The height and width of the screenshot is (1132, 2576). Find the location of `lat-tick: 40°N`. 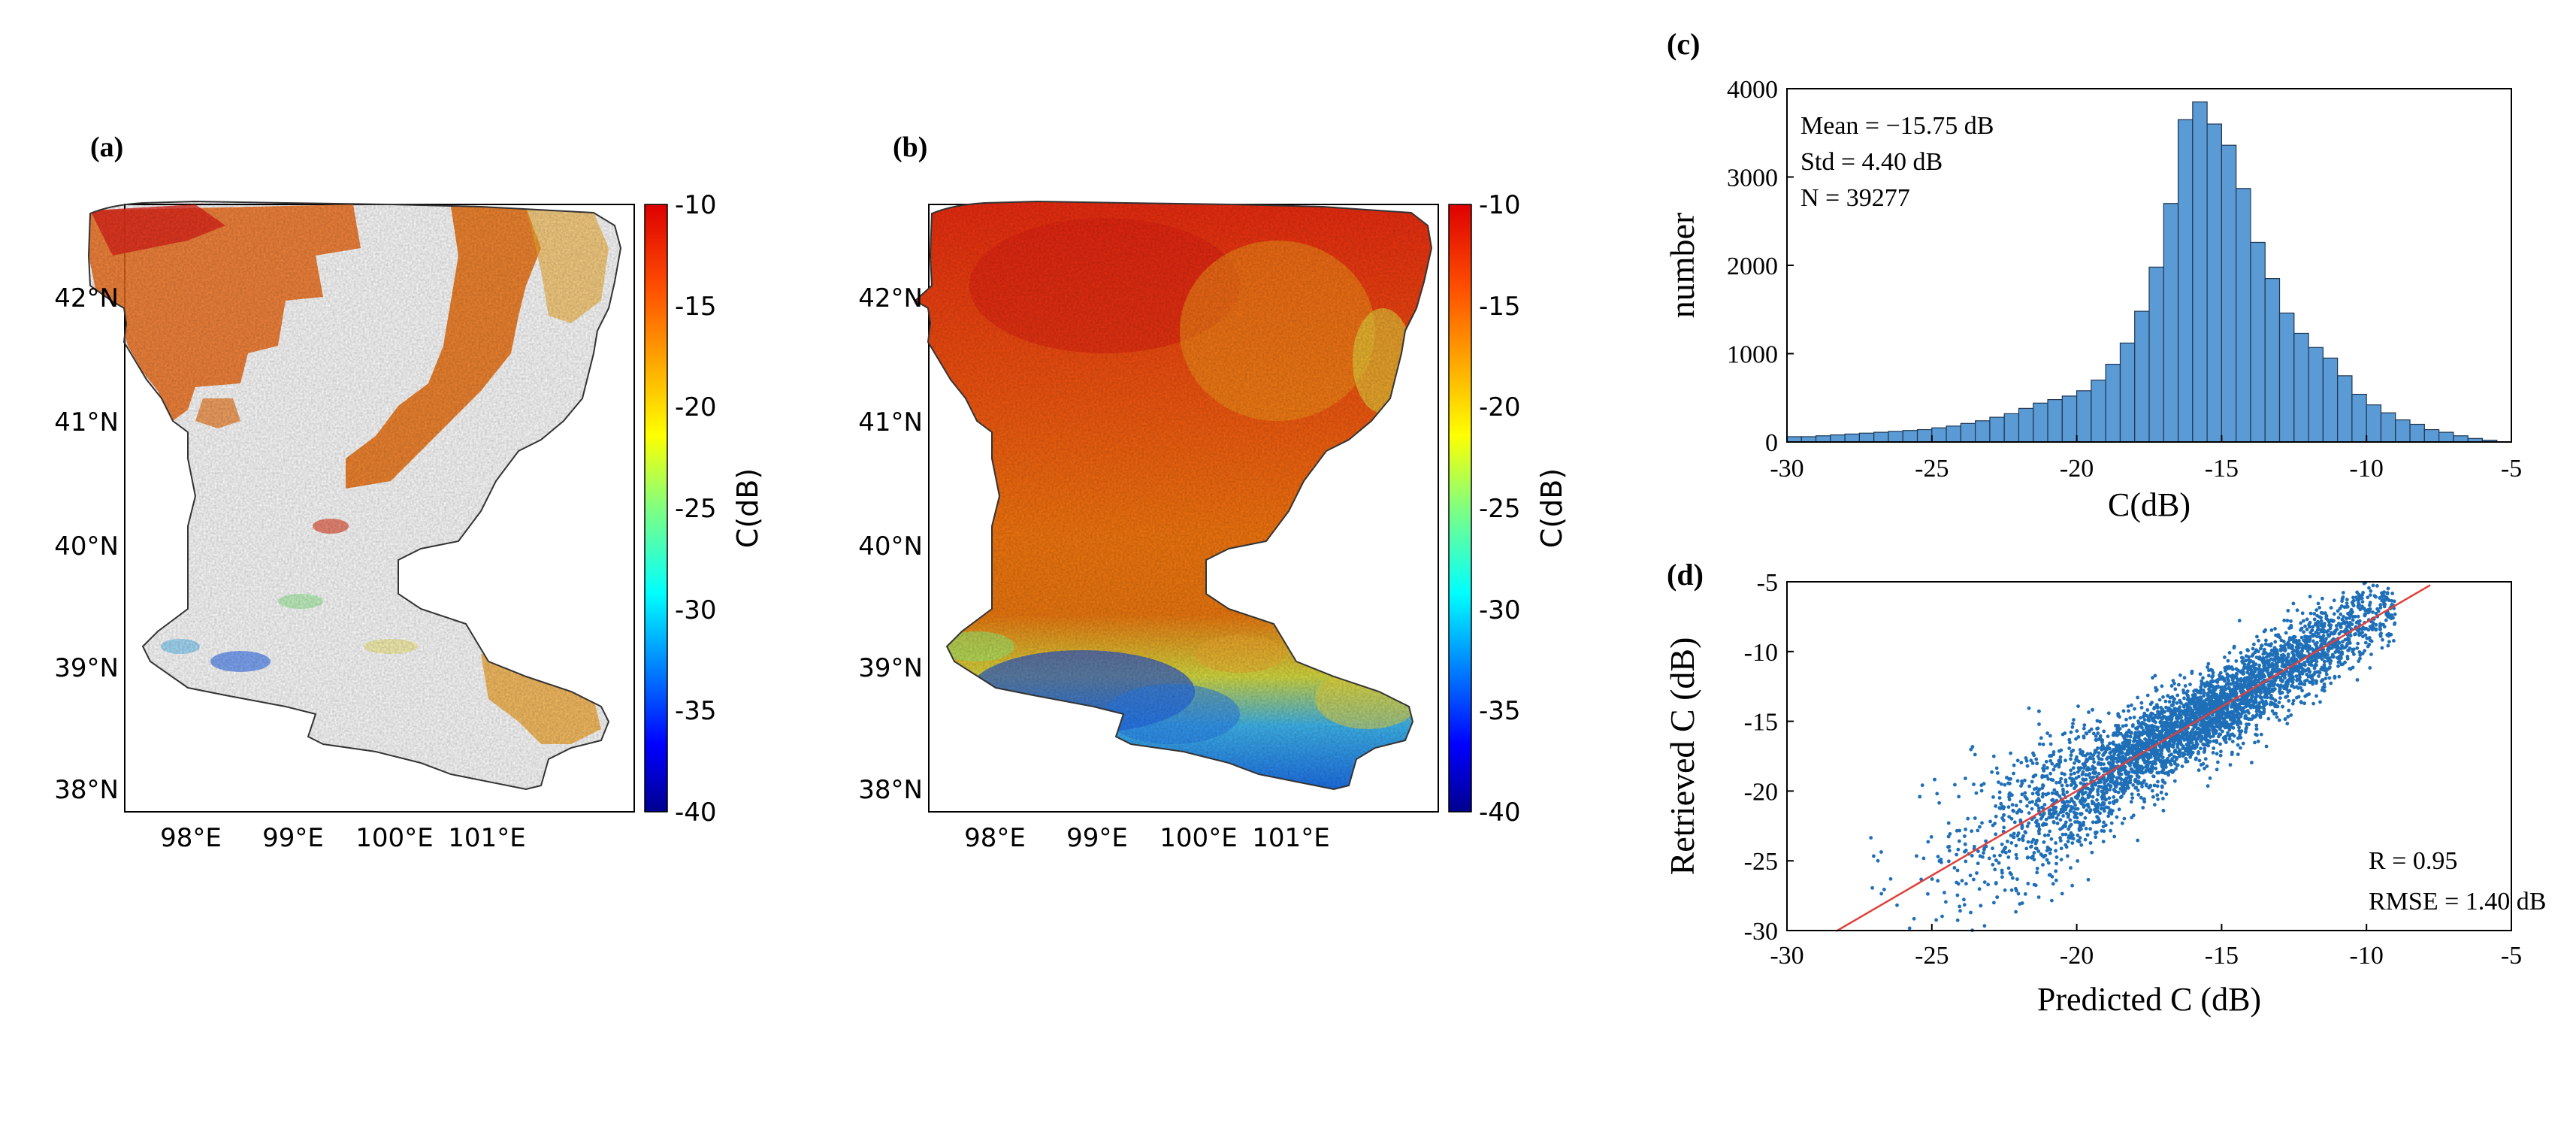

lat-tick: 40°N is located at coordinates (87, 546).